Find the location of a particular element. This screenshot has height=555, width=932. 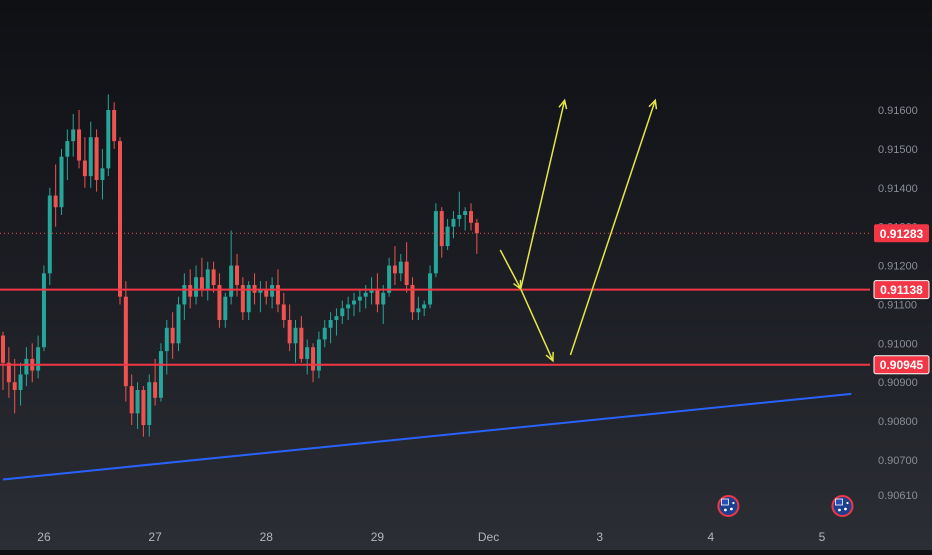

events-layer is located at coordinates (785, 506).